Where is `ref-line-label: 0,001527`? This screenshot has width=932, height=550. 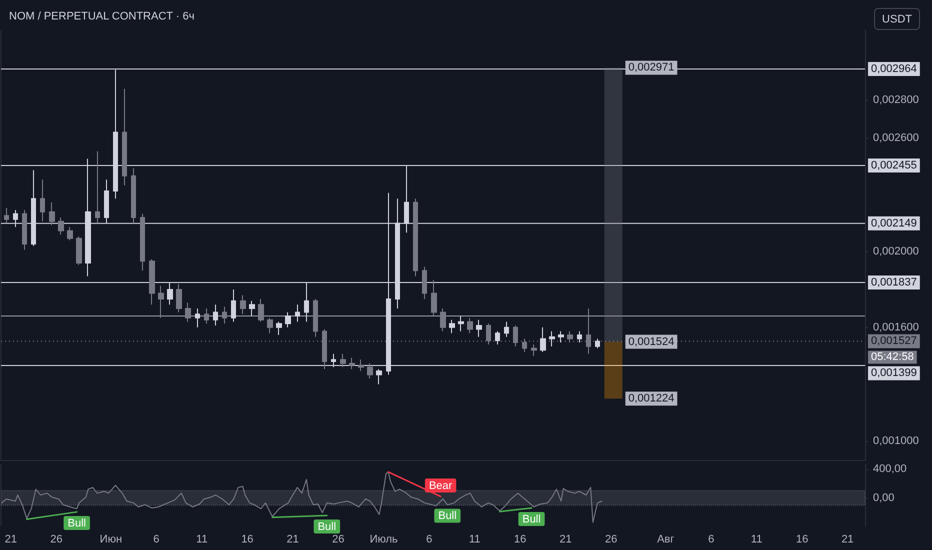
ref-line-label: 0,001527 is located at coordinates (894, 341).